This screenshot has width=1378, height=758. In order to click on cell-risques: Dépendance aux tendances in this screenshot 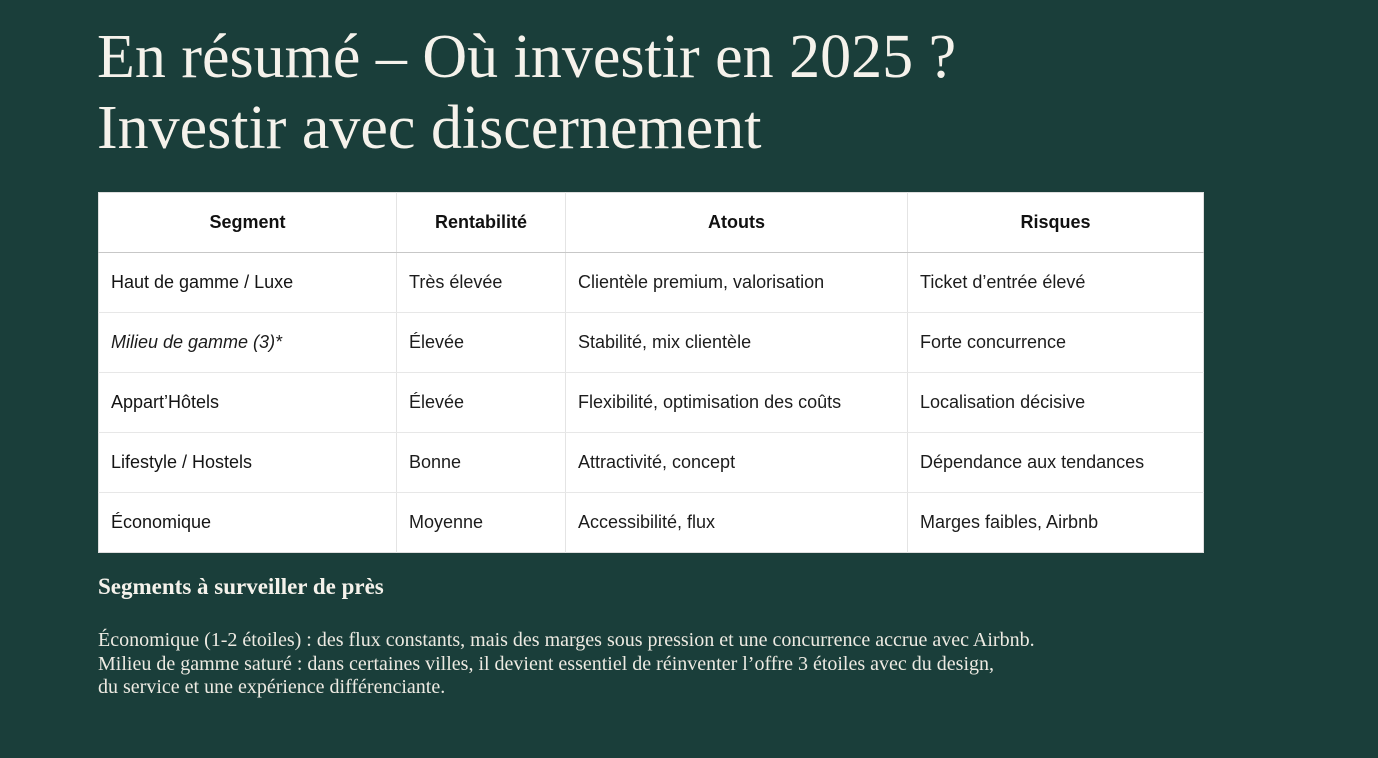, I will do `click(1055, 462)`.